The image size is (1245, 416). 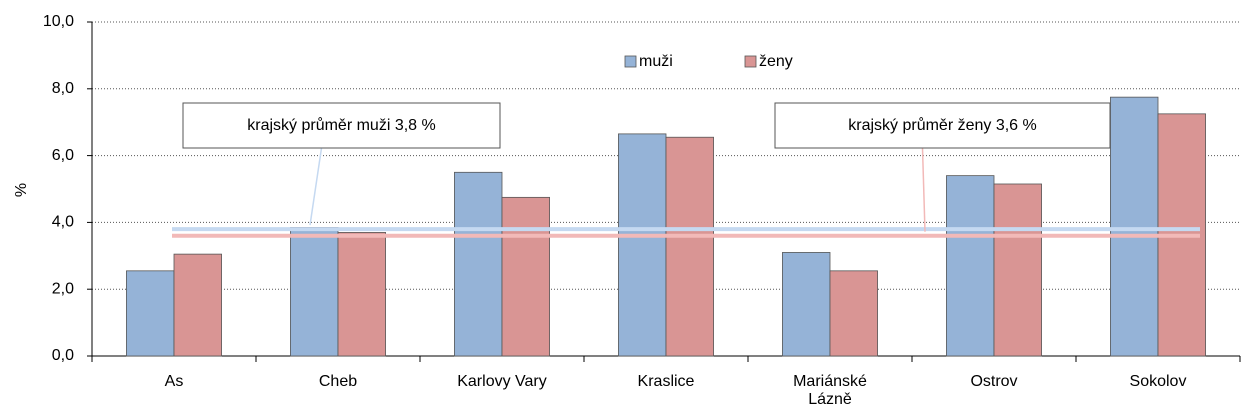 What do you see at coordinates (776, 61) in the screenshot?
I see `legend-label: ženy` at bounding box center [776, 61].